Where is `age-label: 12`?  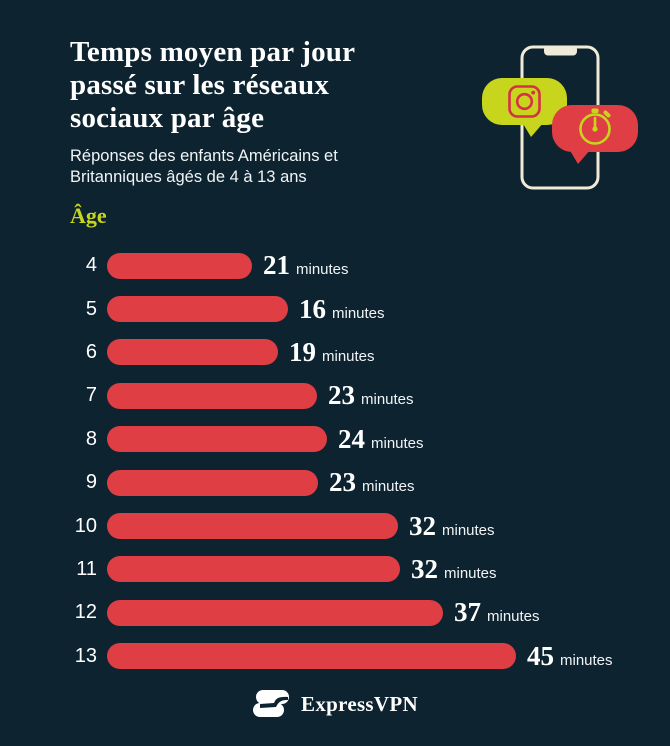
age-label: 12 is located at coordinates (85, 612).